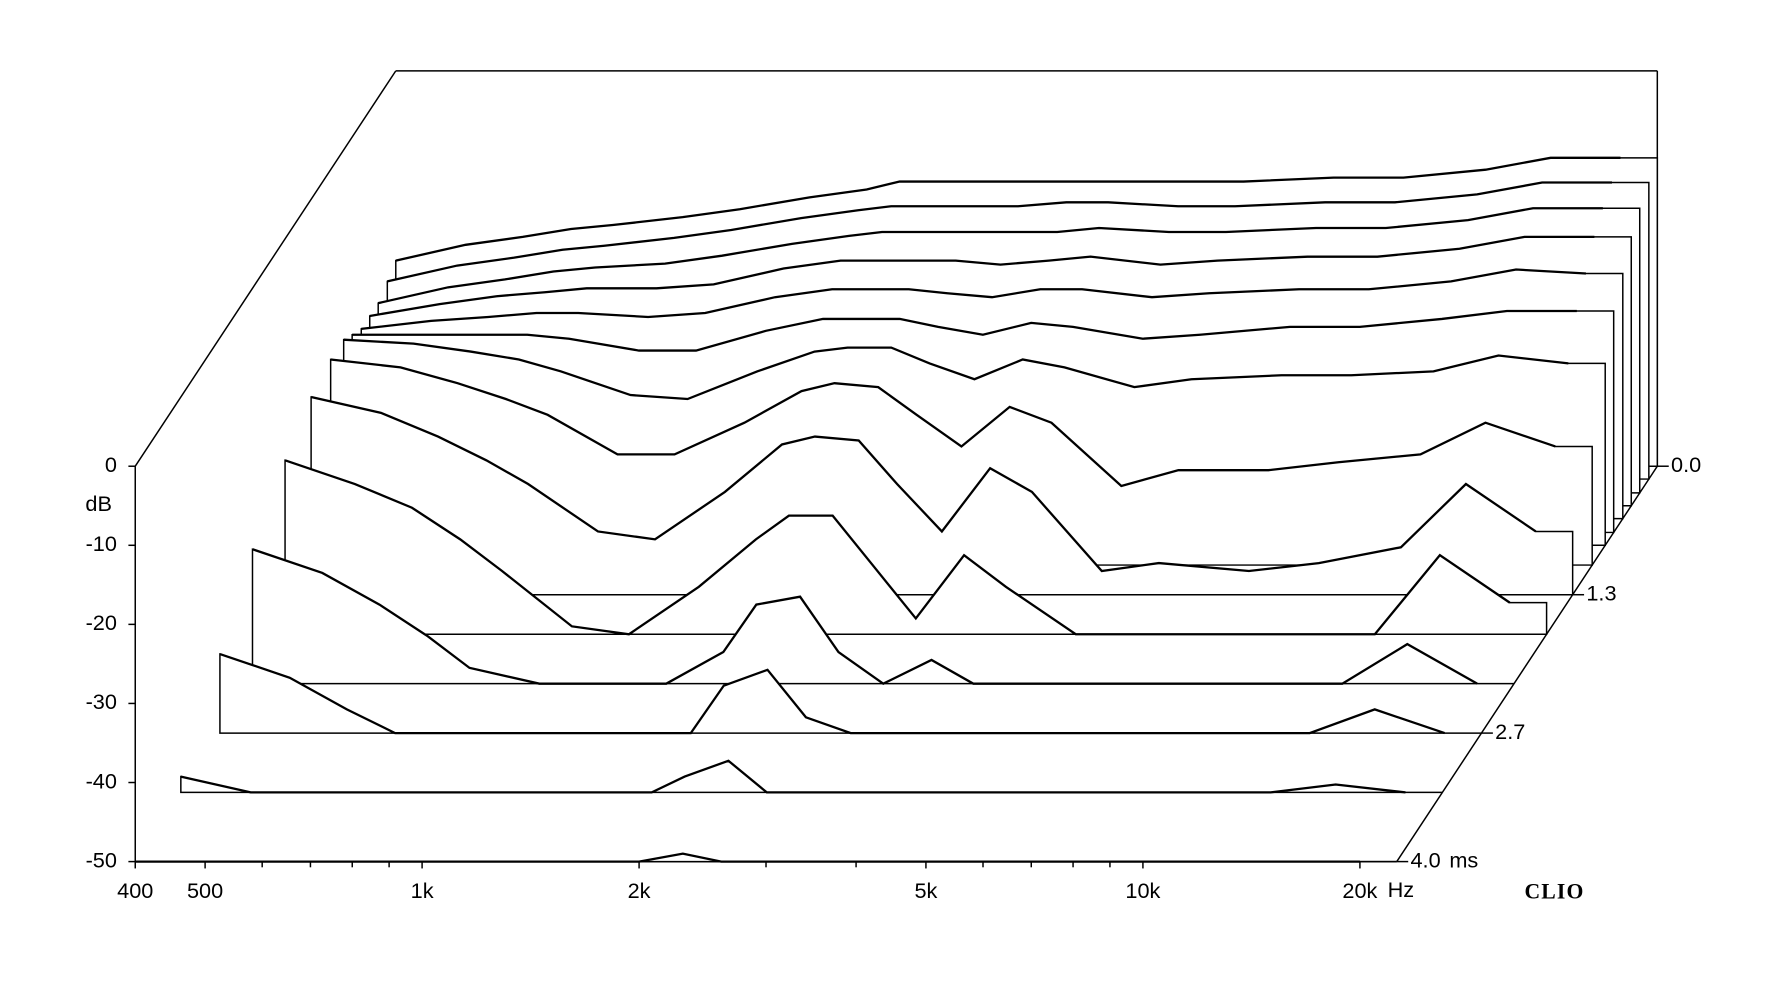 This screenshot has width=1772, height=1001. What do you see at coordinates (135, 890) in the screenshot?
I see `x-tick-label: 400` at bounding box center [135, 890].